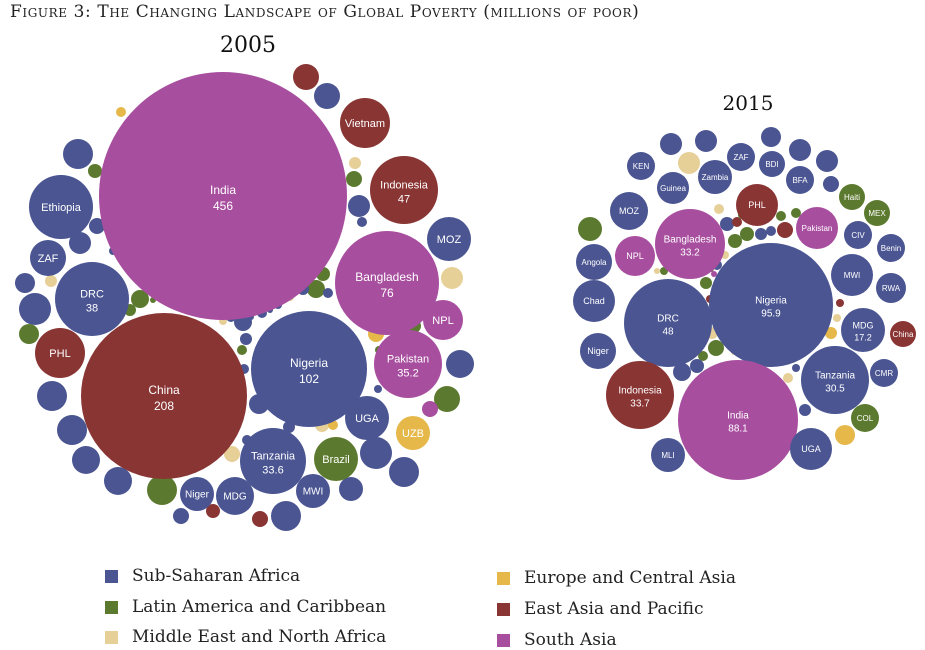 The image size is (925, 650). I want to click on chart-2005-bubble-uzb, so click(413, 433).